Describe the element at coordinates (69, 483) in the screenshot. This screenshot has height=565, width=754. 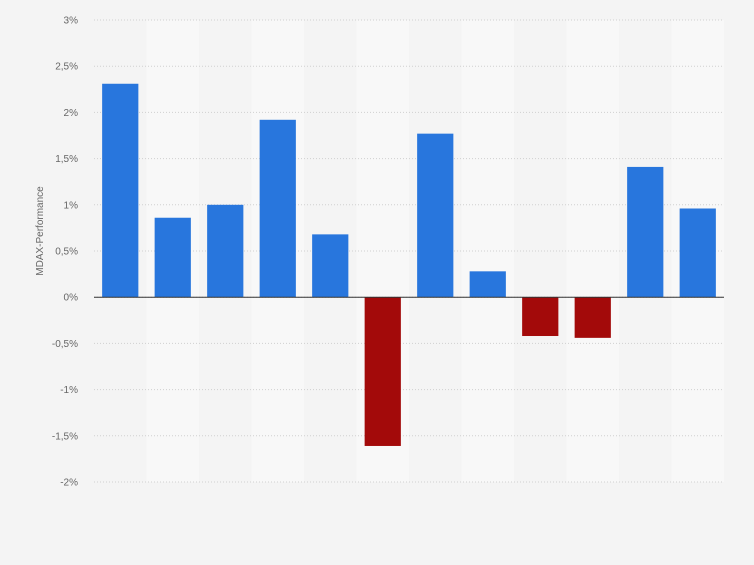
I see `y-tick-label: -2%` at that location.